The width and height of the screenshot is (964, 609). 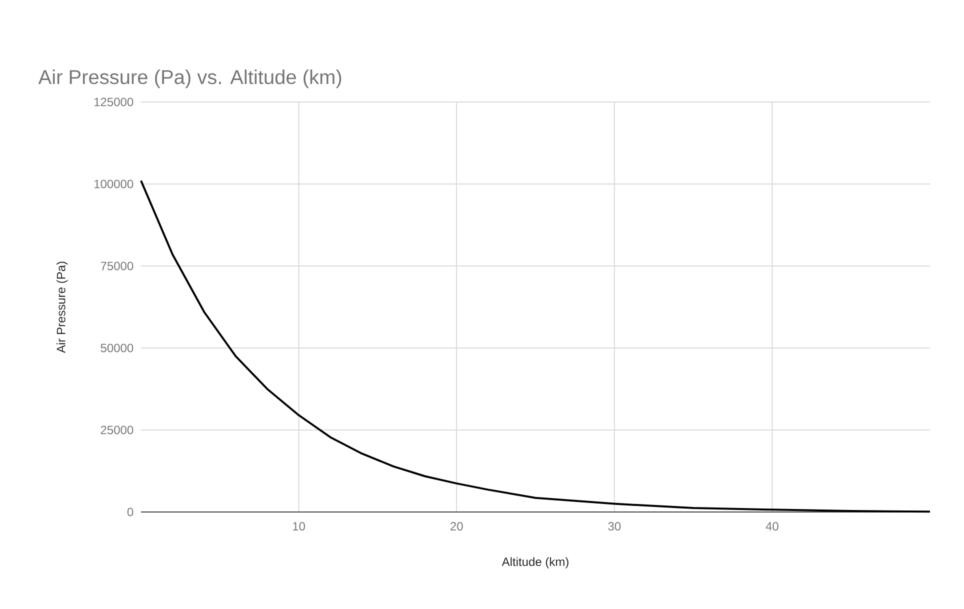 What do you see at coordinates (614, 526) in the screenshot?
I see `x-tick-label: 30` at bounding box center [614, 526].